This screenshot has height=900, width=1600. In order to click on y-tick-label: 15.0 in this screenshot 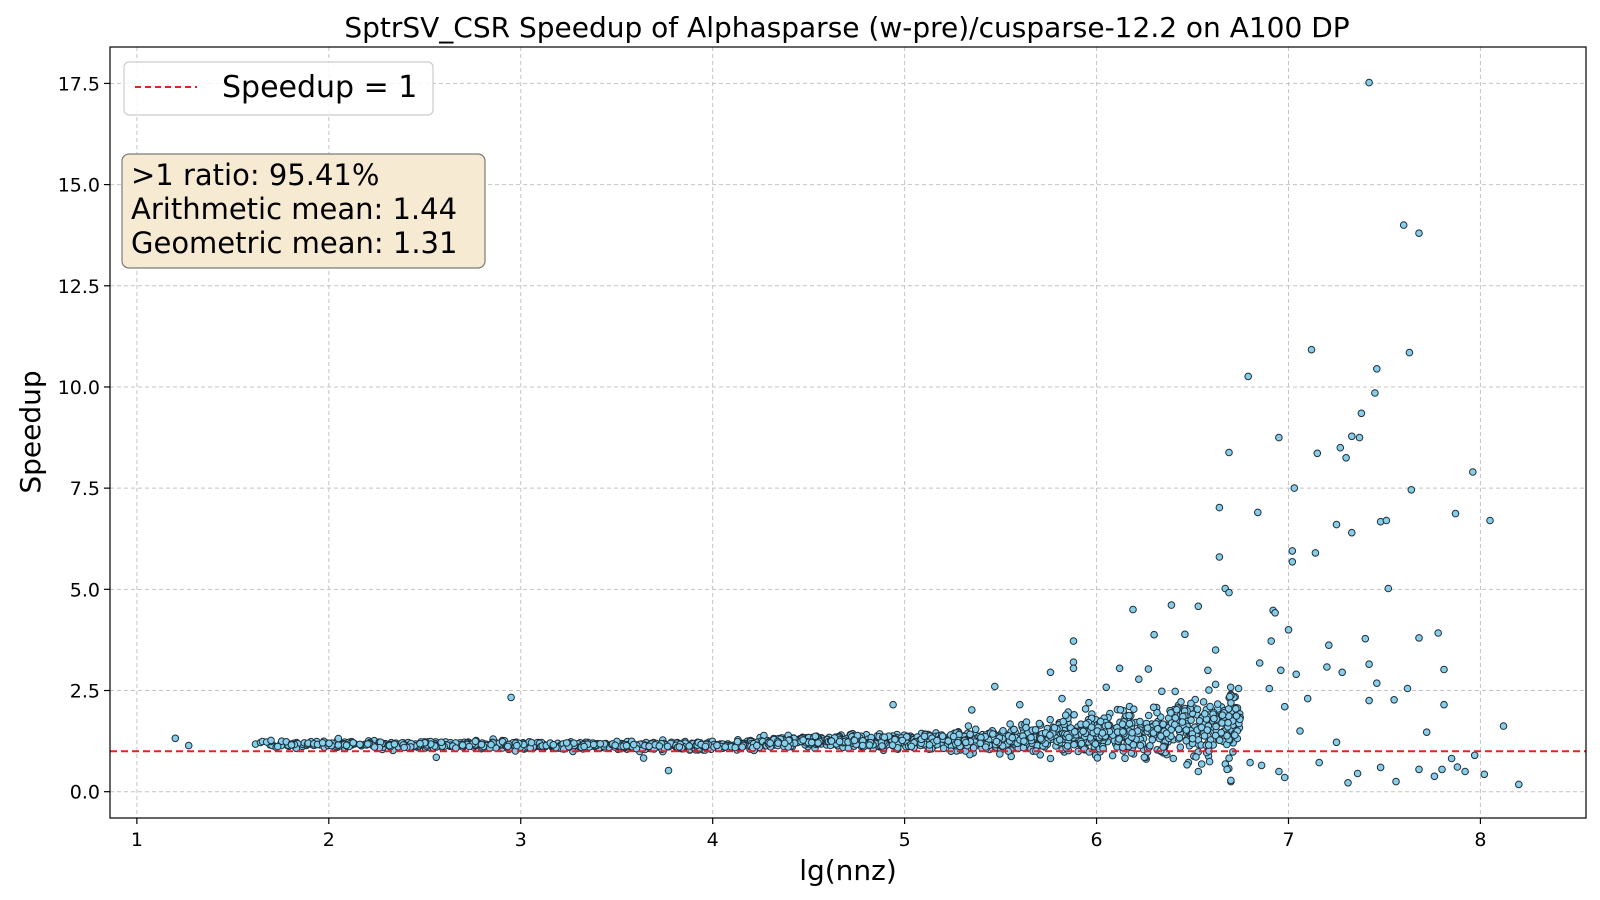, I will do `click(79, 186)`.